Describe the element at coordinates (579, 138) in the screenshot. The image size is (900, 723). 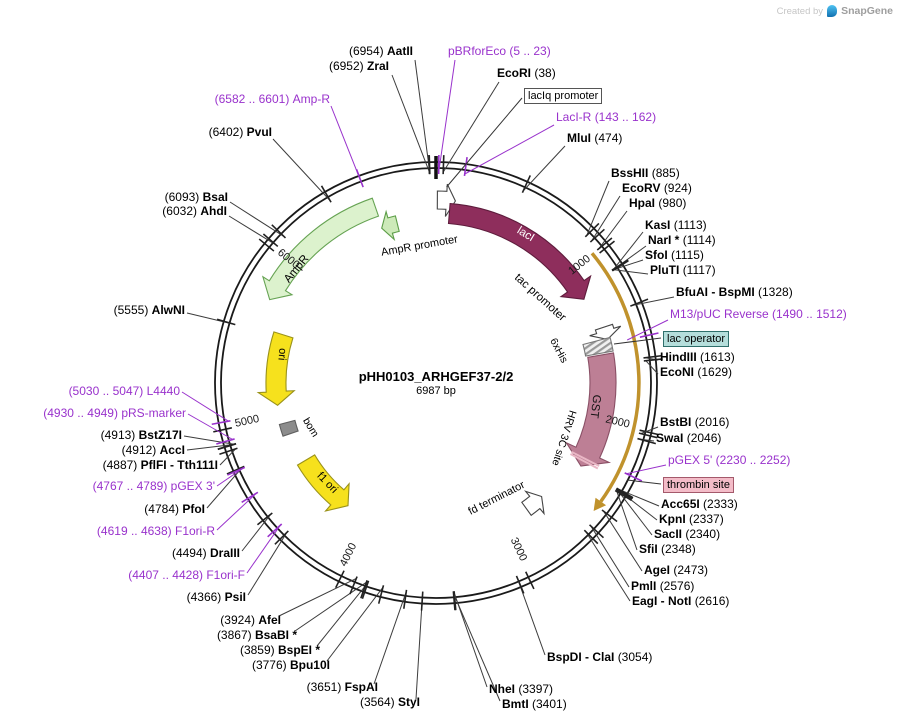
I see `site-name: MluI` at that location.